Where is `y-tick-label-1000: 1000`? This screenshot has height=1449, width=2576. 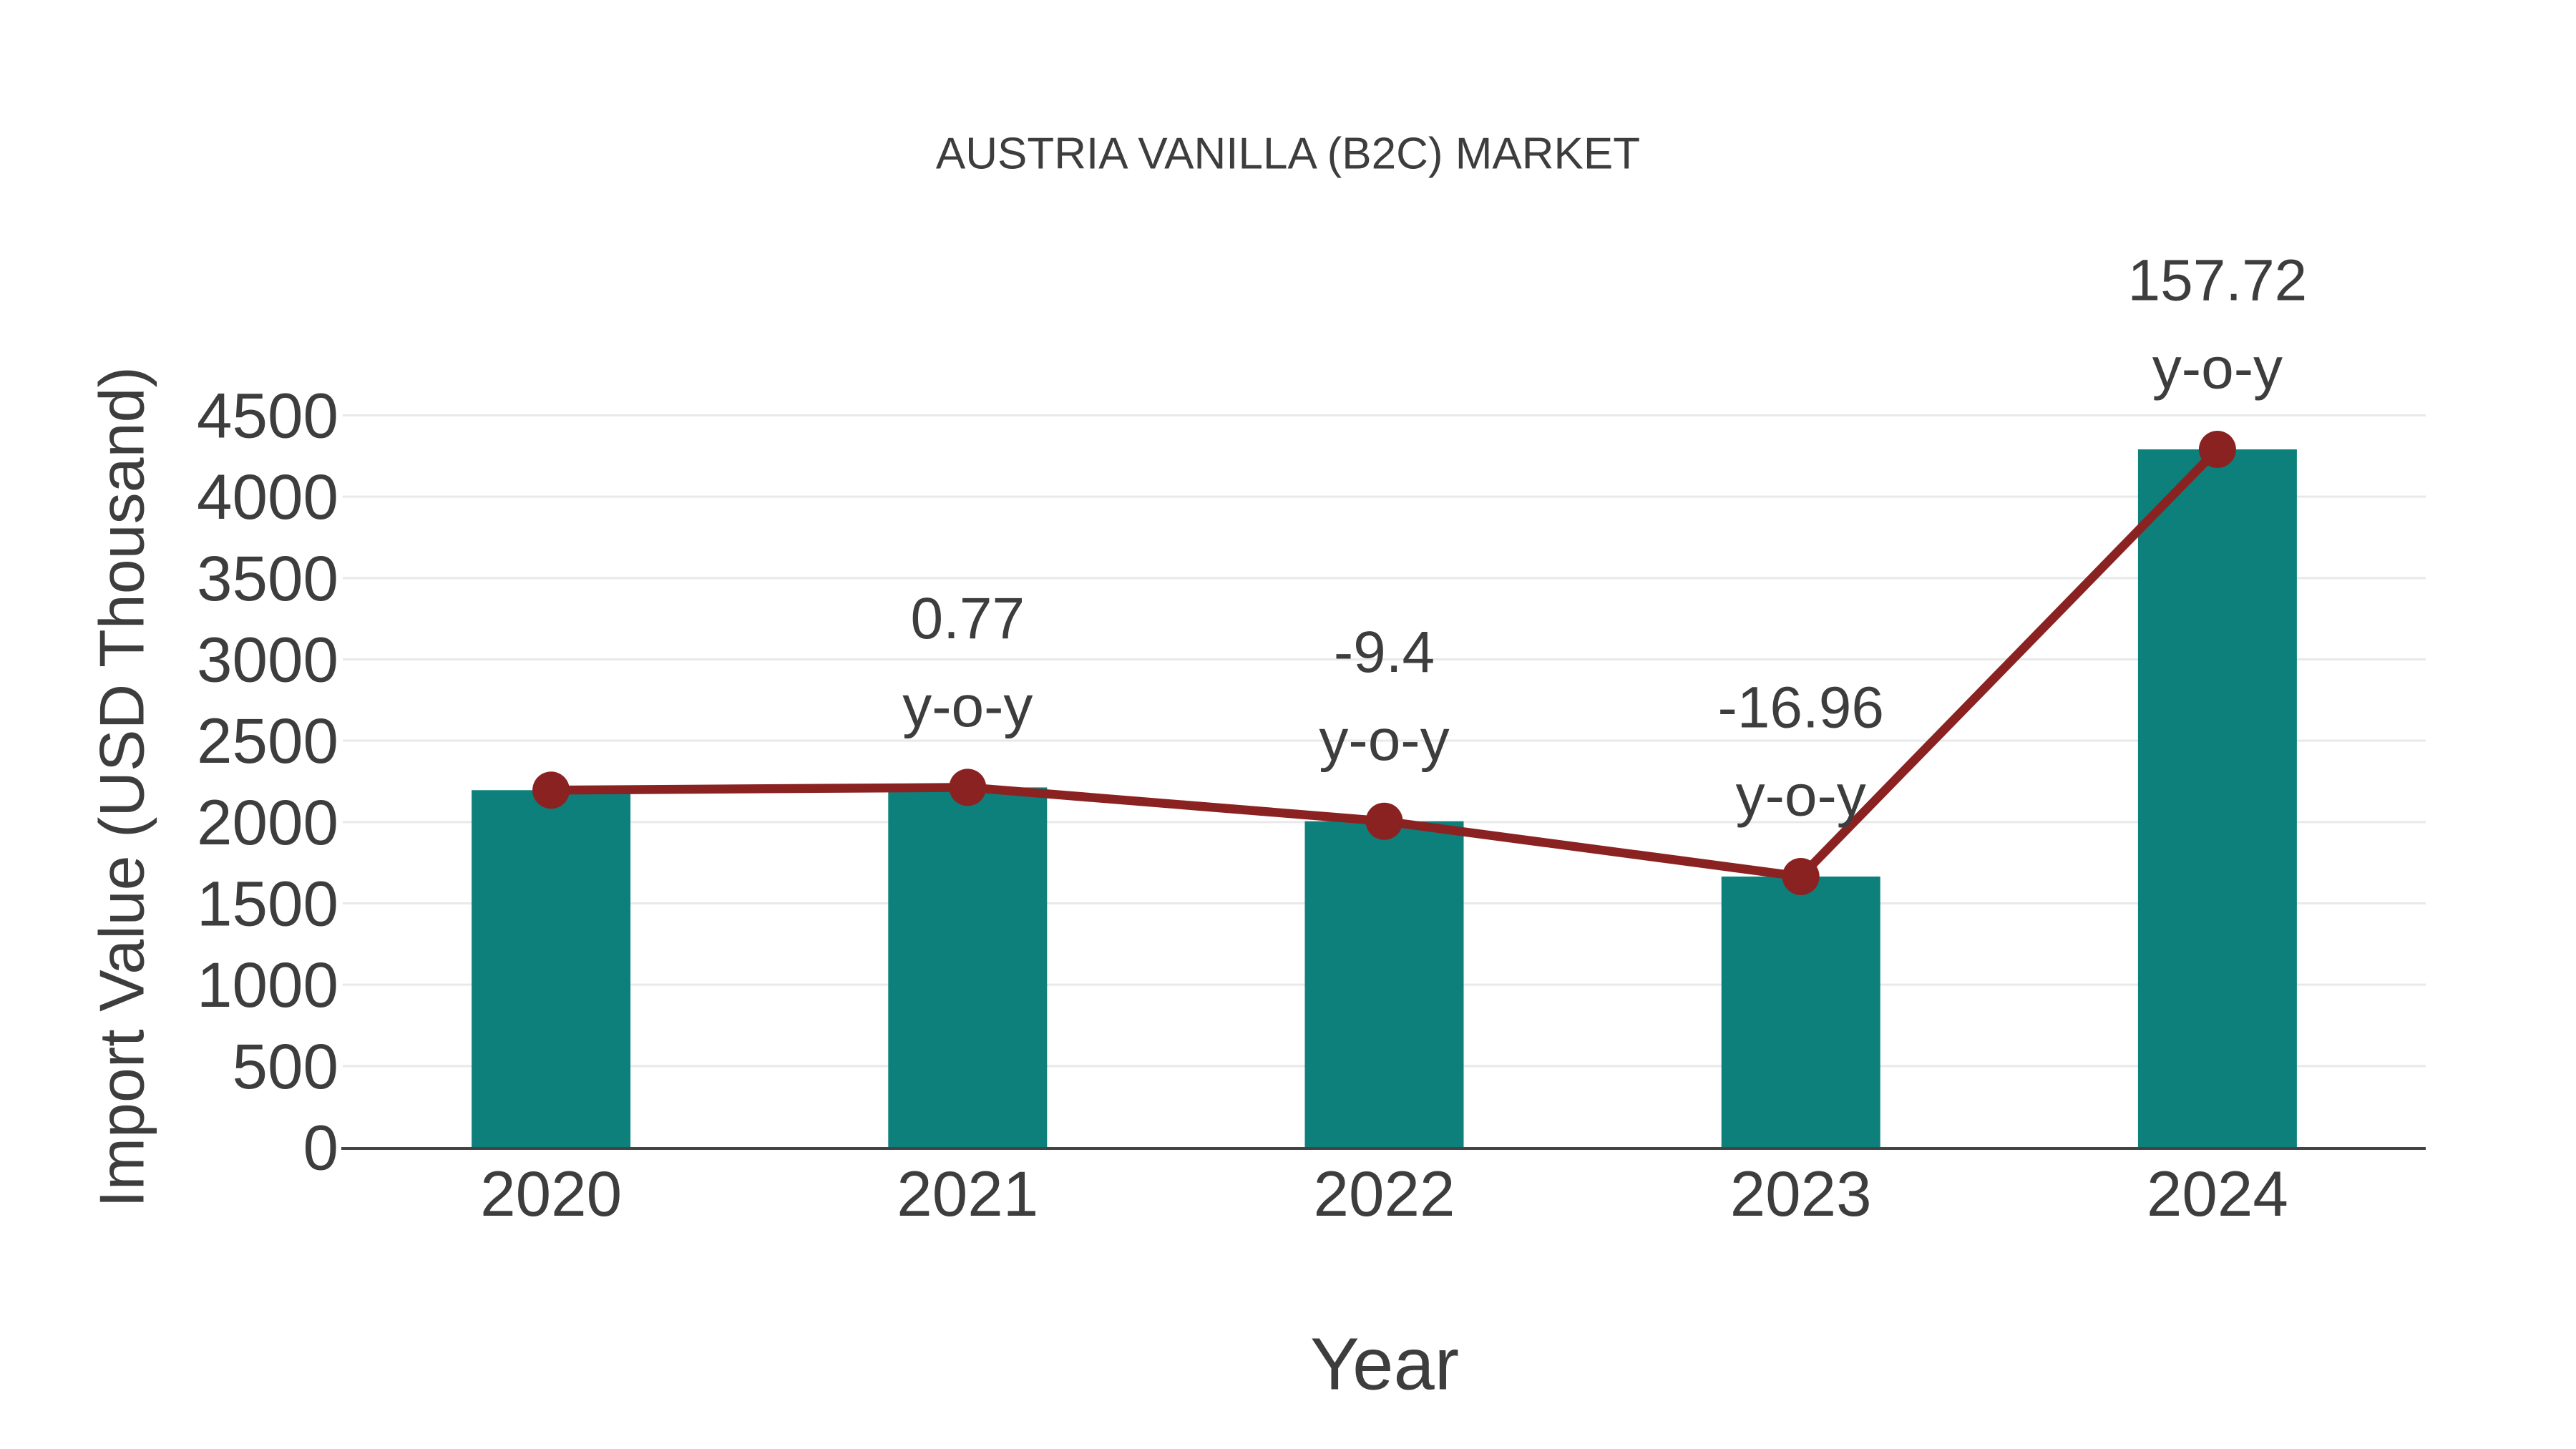
y-tick-label-1000: 1000 is located at coordinates (267, 984).